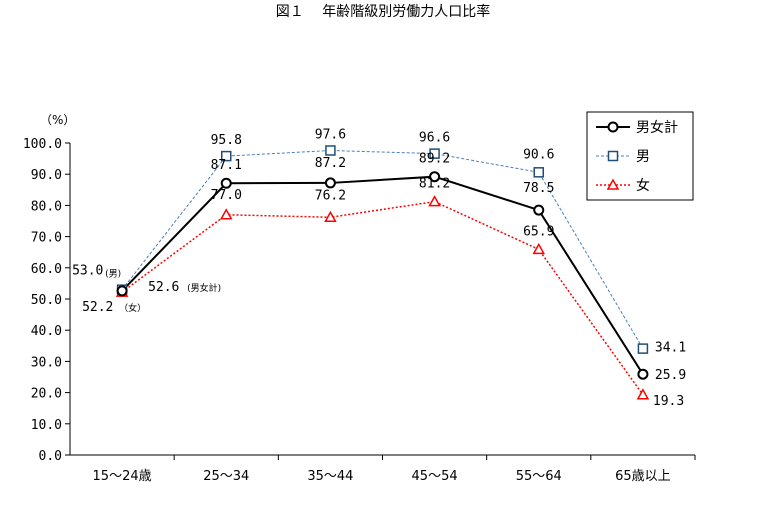 The image size is (765, 524). I want to click on marker-s0-p0, so click(122, 291).